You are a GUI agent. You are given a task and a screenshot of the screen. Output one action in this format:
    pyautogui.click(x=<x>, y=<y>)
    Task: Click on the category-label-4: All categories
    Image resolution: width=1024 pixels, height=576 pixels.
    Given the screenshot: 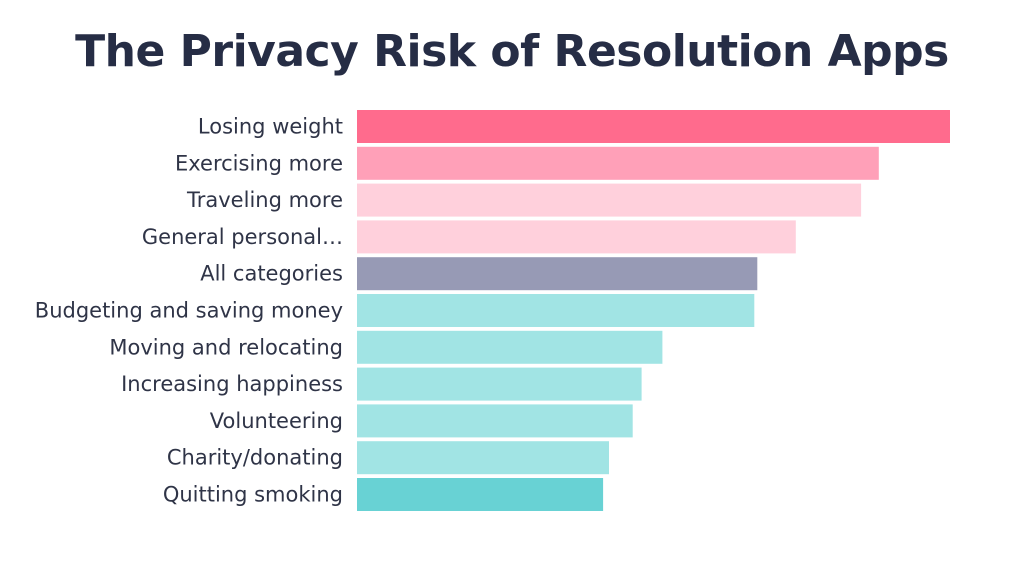 What is the action you would take?
    pyautogui.click(x=271, y=274)
    